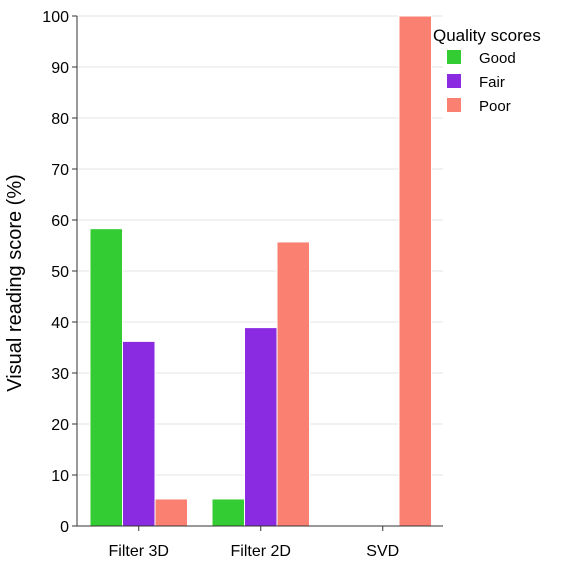 The height and width of the screenshot is (570, 565). I want to click on y-tick-label: 60, so click(60, 221).